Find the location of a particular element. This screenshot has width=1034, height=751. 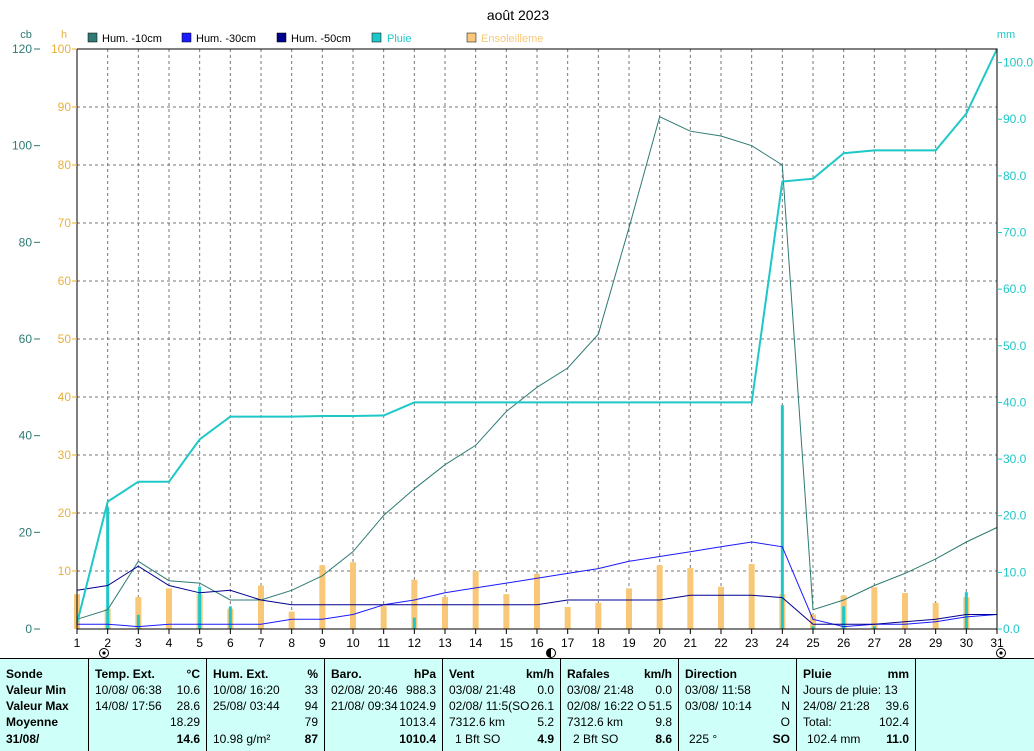

empty-column is located at coordinates (974, 705).